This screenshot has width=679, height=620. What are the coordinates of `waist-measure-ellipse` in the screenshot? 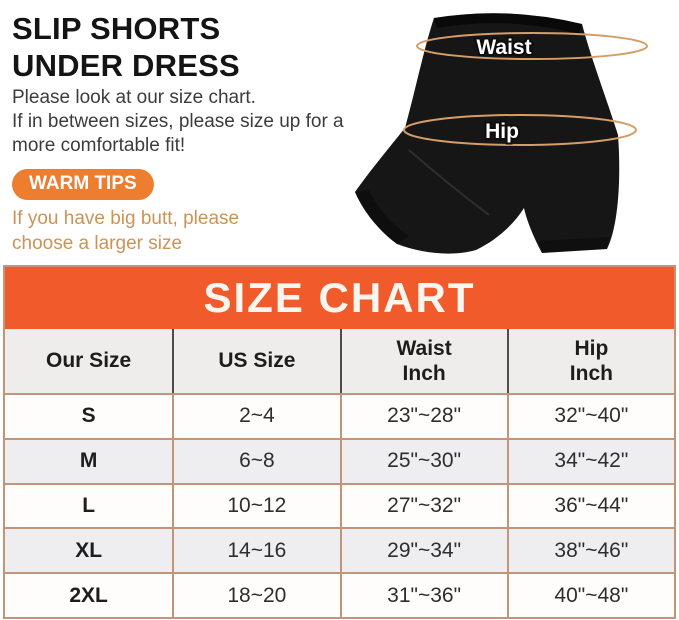 It's located at (532, 46).